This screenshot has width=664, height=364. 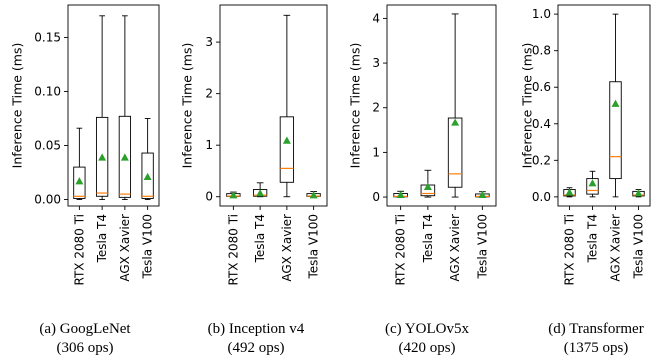 I want to click on caption-c: (c) YOLOv5x (420 ops), so click(x=427, y=339).